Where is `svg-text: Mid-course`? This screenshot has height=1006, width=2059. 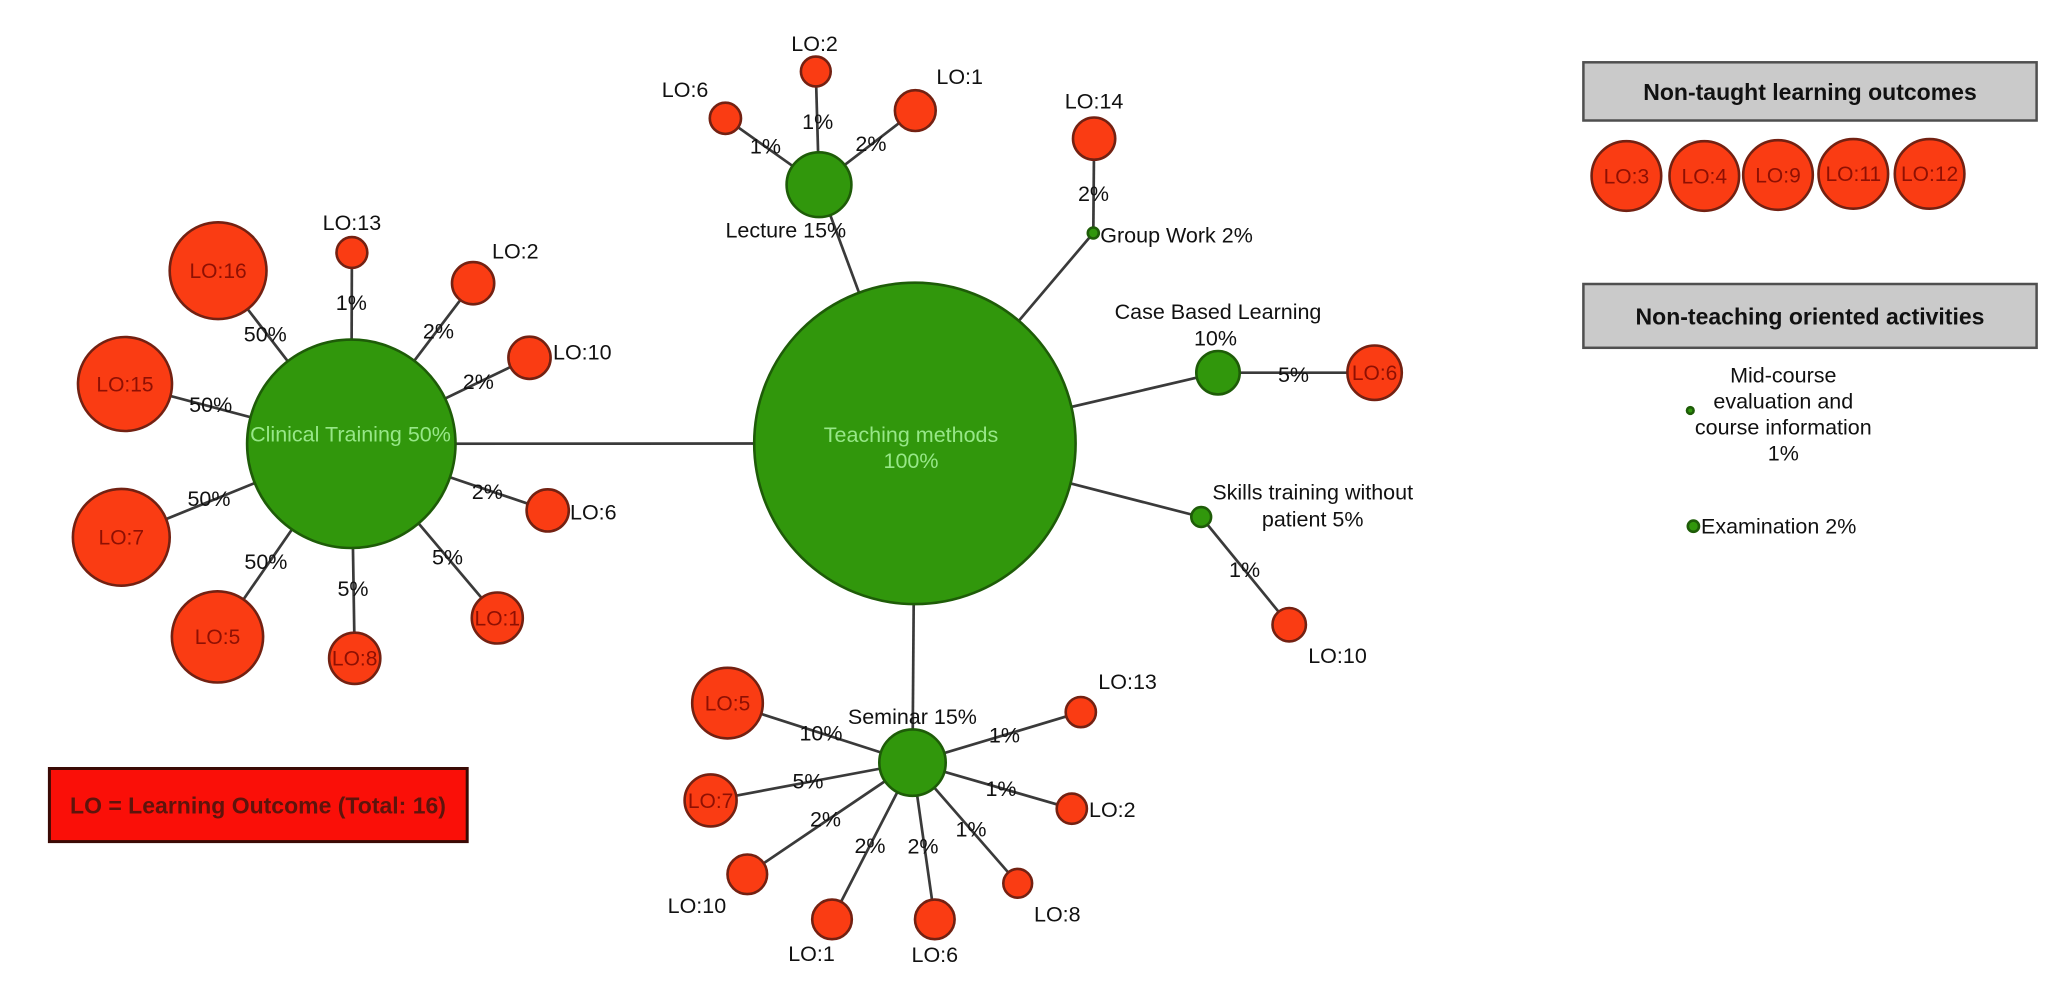 svg-text: Mid-course is located at coordinates (1783, 375).